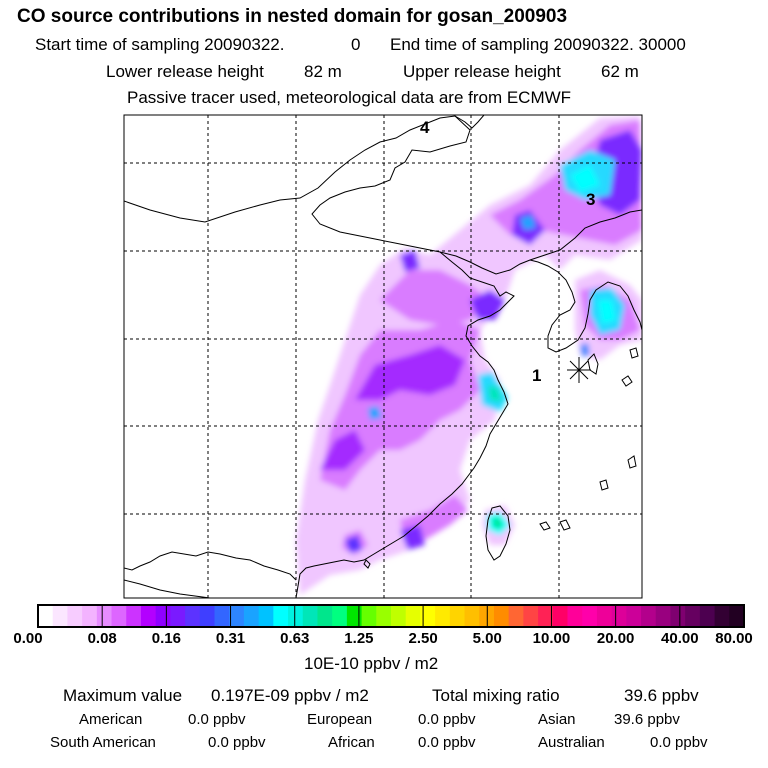  Describe the element at coordinates (351, 742) in the screenshot. I see `source-name-african: African` at that location.